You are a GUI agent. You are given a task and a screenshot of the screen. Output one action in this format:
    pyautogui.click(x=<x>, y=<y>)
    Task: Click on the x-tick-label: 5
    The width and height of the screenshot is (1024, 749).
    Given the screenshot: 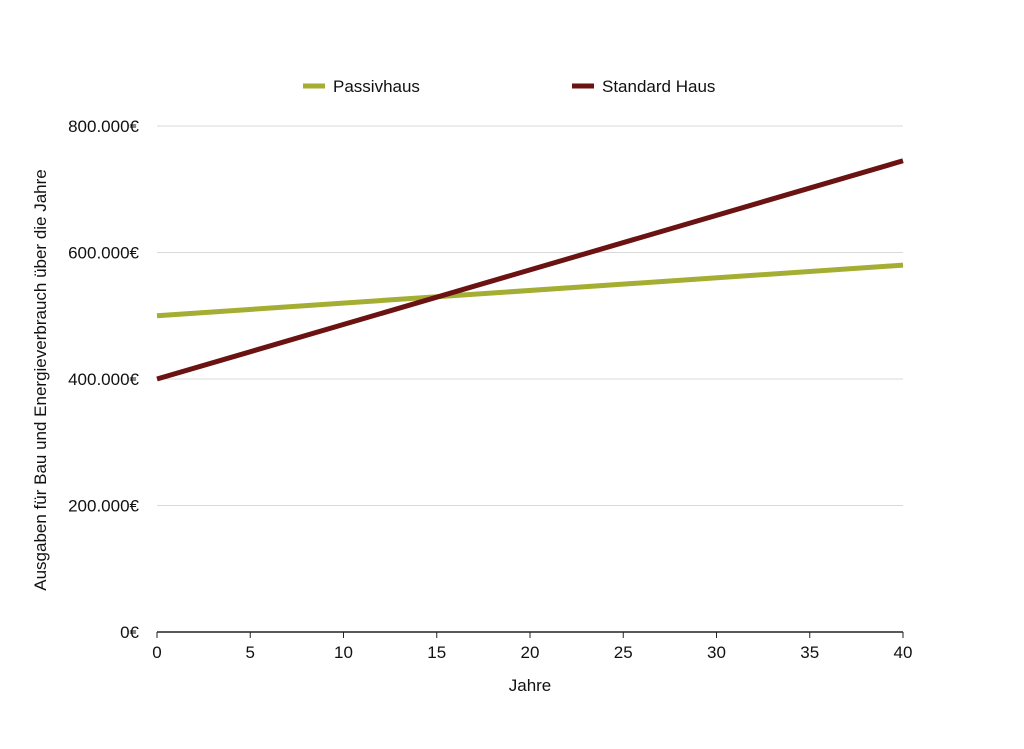 What is the action you would take?
    pyautogui.click(x=250, y=652)
    